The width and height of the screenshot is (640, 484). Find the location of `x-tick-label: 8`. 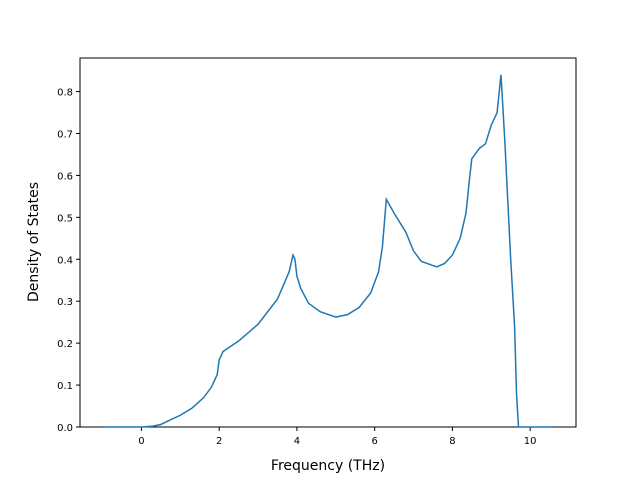

x-tick-label: 8 is located at coordinates (452, 441).